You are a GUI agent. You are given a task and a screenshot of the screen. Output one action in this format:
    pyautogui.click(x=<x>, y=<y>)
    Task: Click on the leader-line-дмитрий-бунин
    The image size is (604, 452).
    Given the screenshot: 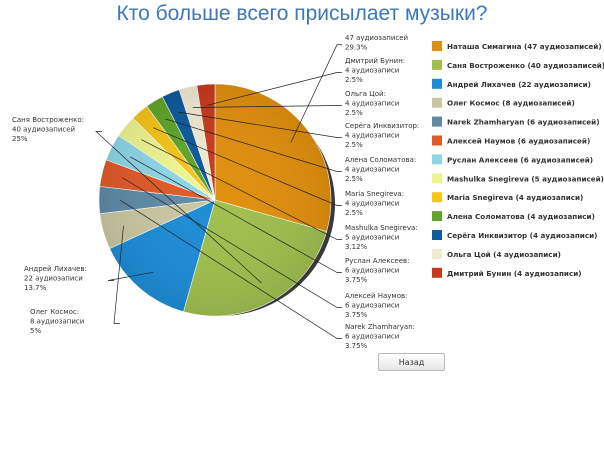 What is the action you would take?
    pyautogui.click(x=274, y=89)
    